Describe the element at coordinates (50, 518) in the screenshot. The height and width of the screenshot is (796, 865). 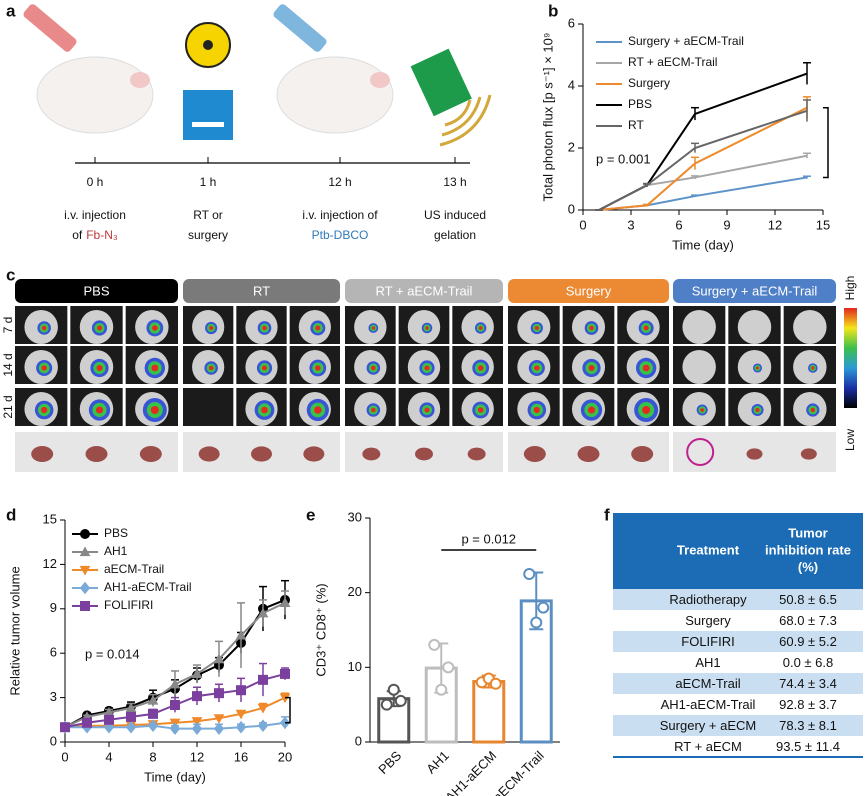
I see `y-tick-label: 15` at that location.